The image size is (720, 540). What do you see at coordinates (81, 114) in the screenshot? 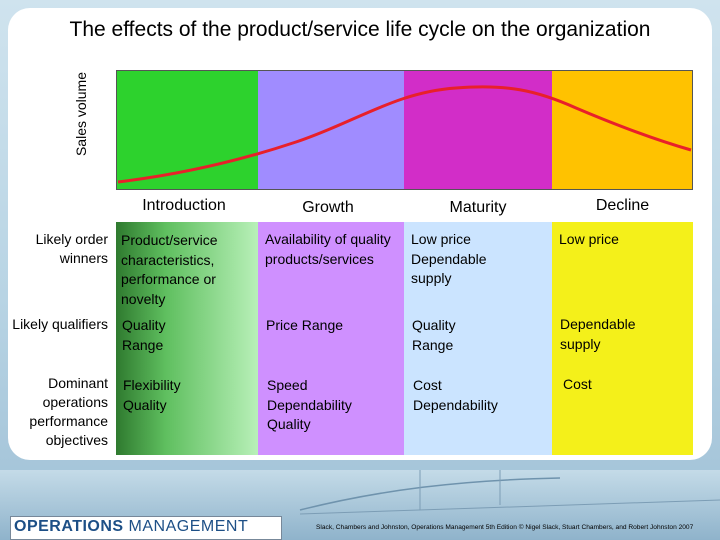
I see `y-axis-label: Sales volume` at bounding box center [81, 114].